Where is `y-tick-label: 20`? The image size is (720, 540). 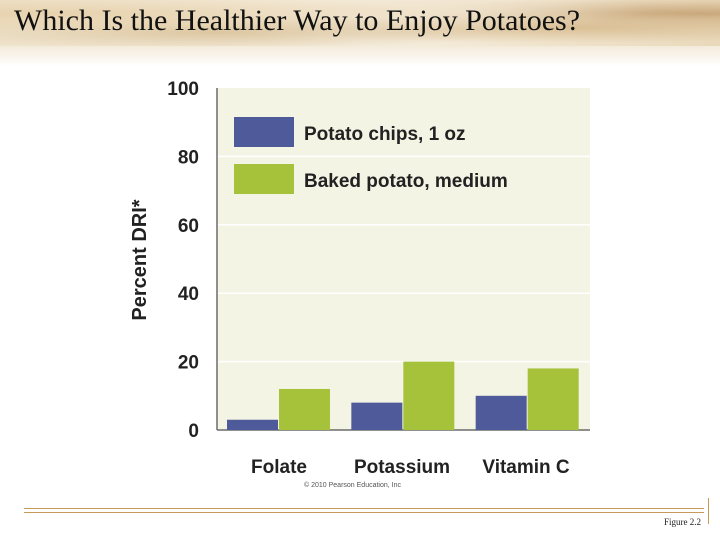
y-tick-label: 20 is located at coordinates (188, 363).